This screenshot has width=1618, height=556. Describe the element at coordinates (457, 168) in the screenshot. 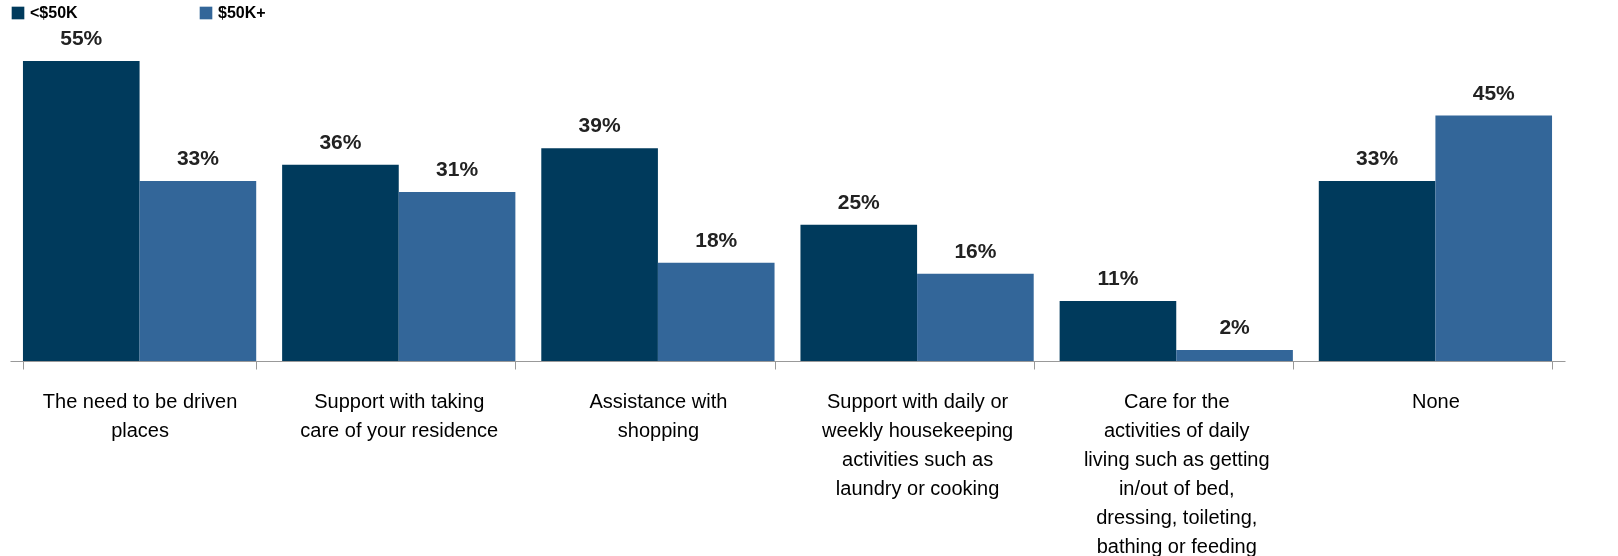

I see `data-label: 31%` at that location.